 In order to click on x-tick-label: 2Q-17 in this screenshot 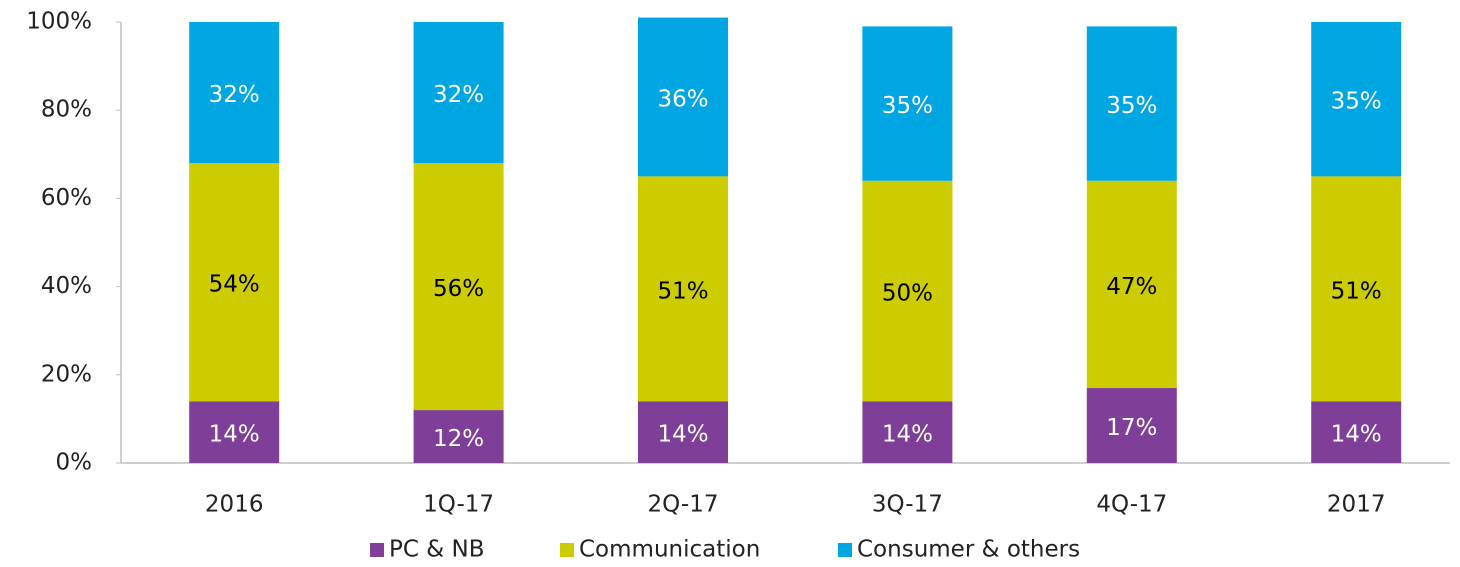, I will do `click(683, 505)`.